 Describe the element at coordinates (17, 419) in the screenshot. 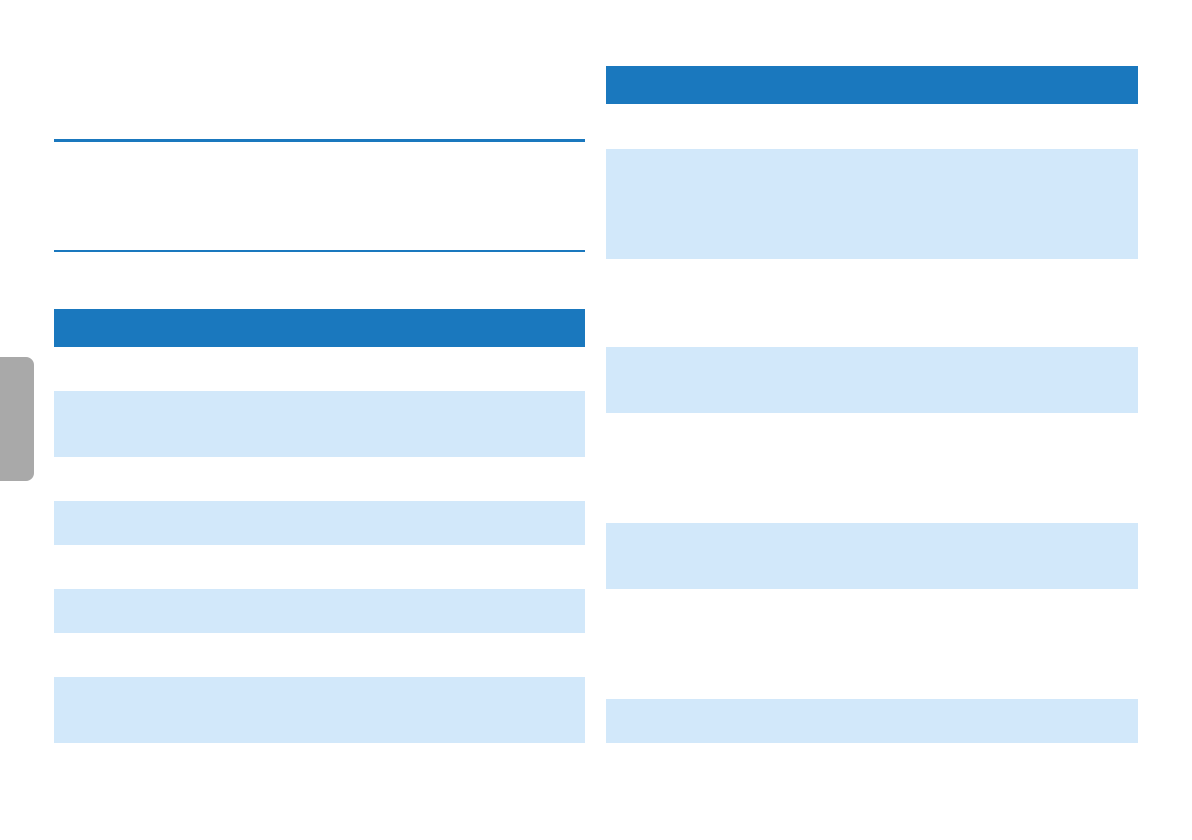

I see `section-tab` at that location.